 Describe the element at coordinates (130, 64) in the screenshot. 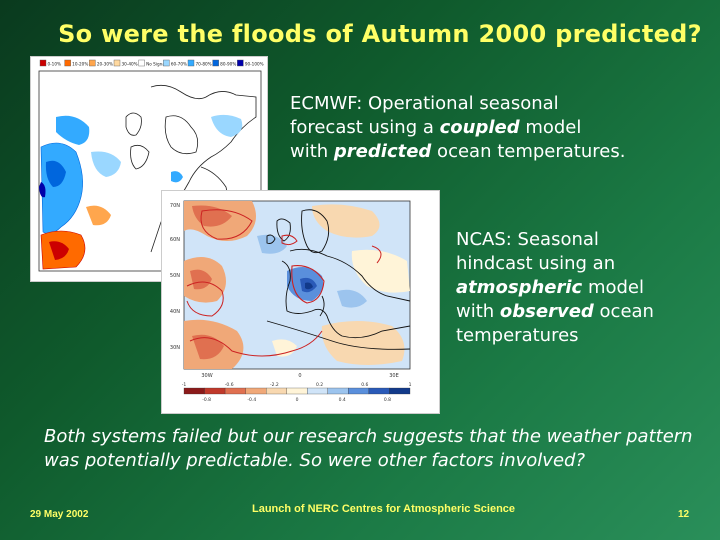

I see `ecmwf-legend-label: 30-40%` at that location.